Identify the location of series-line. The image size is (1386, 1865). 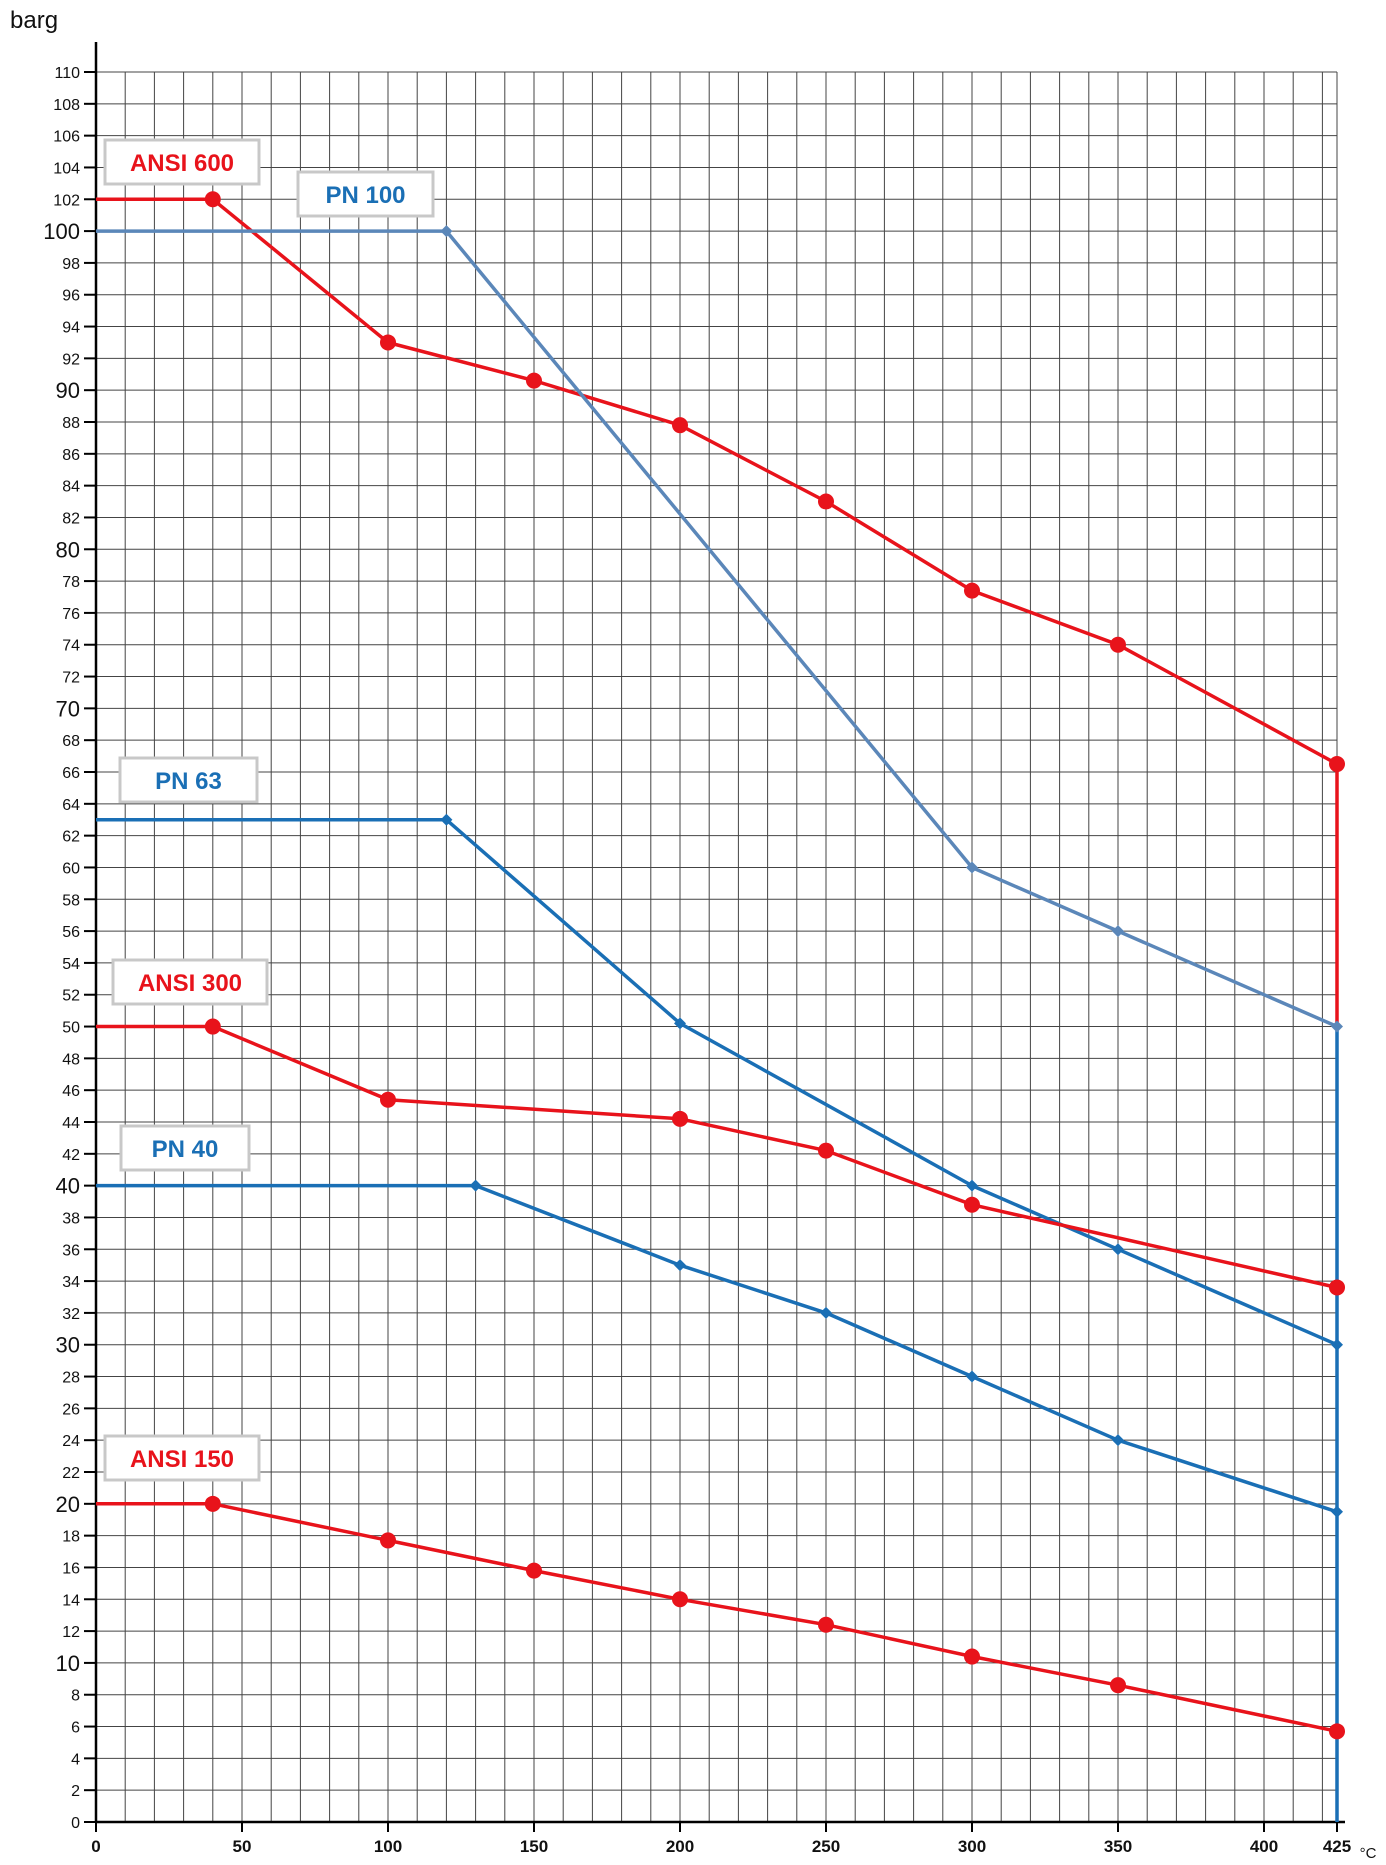
(717, 1157).